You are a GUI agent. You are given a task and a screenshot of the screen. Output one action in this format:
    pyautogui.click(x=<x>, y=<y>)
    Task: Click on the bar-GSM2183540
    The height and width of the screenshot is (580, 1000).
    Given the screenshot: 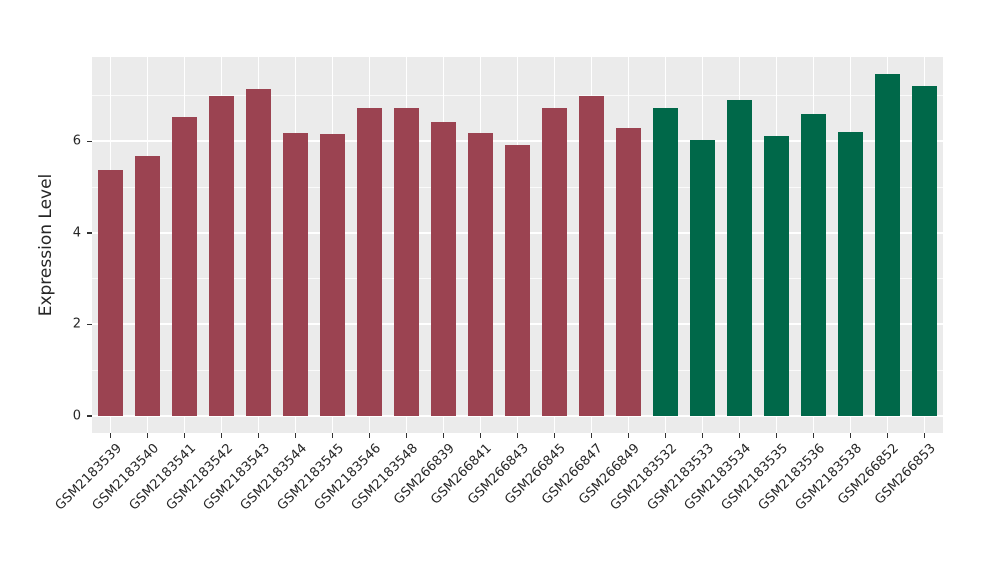 What is the action you would take?
    pyautogui.click(x=147, y=286)
    